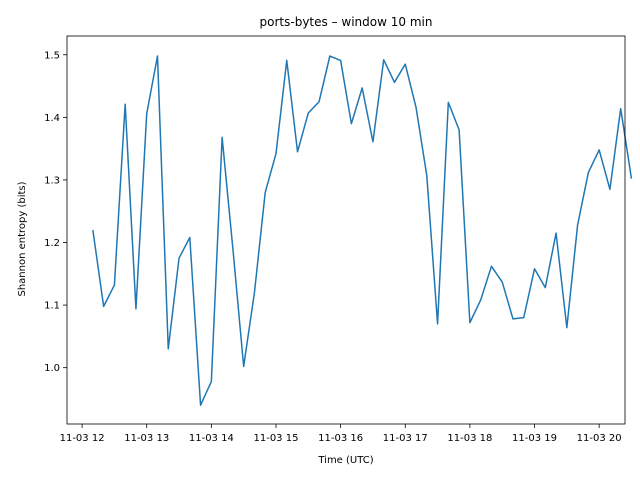  I want to click on x-tick-label: 11-03 17, so click(405, 438).